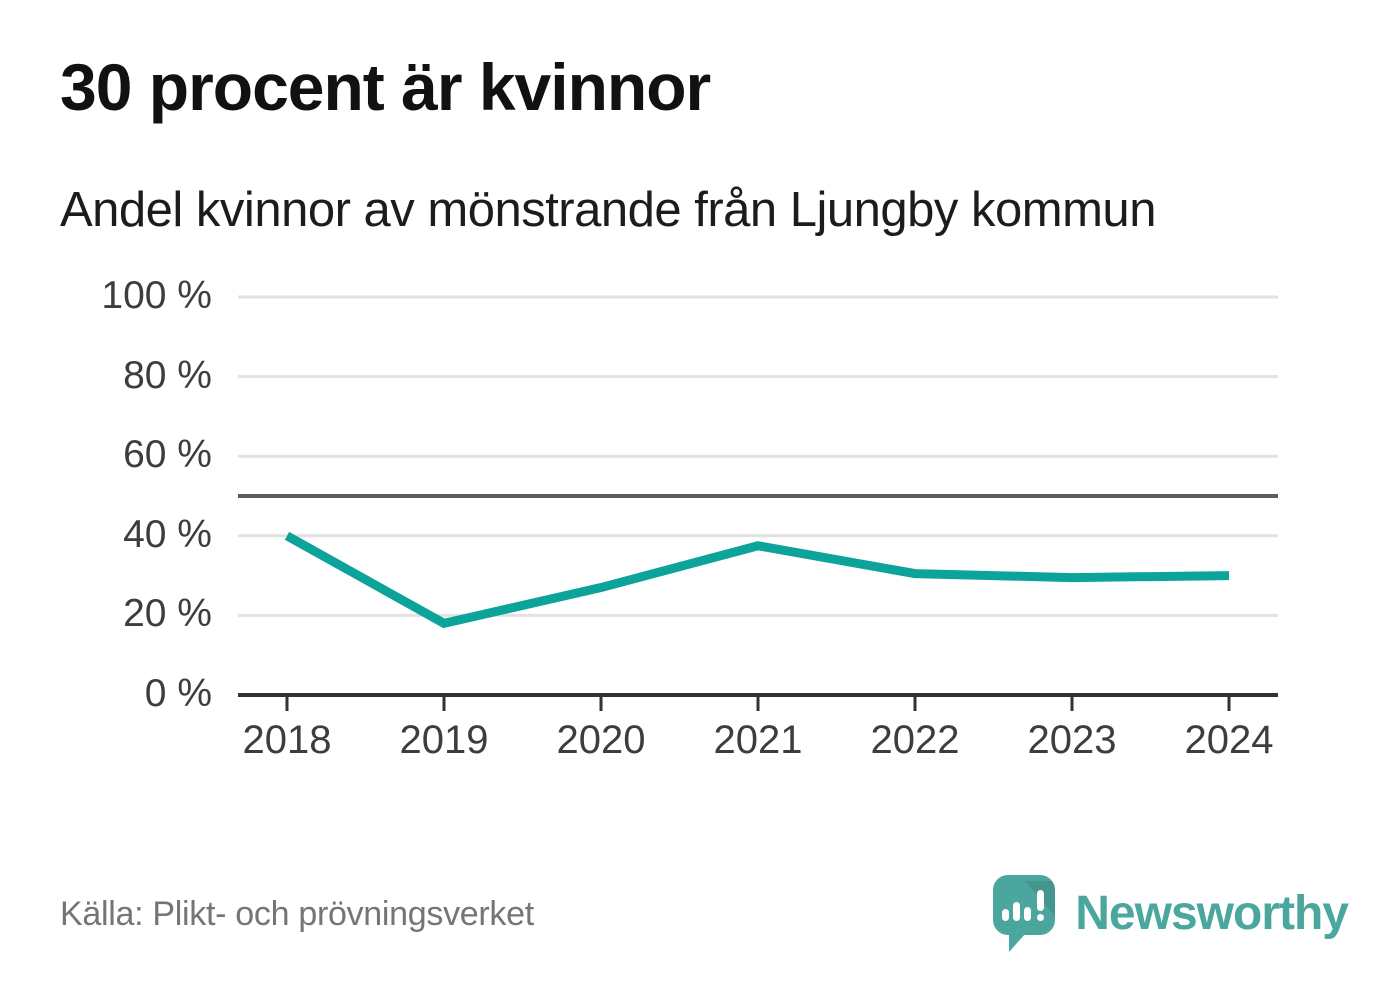 Image resolution: width=1382 pixels, height=999 pixels. What do you see at coordinates (1041, 905) in the screenshot?
I see `exclamation-icon` at bounding box center [1041, 905].